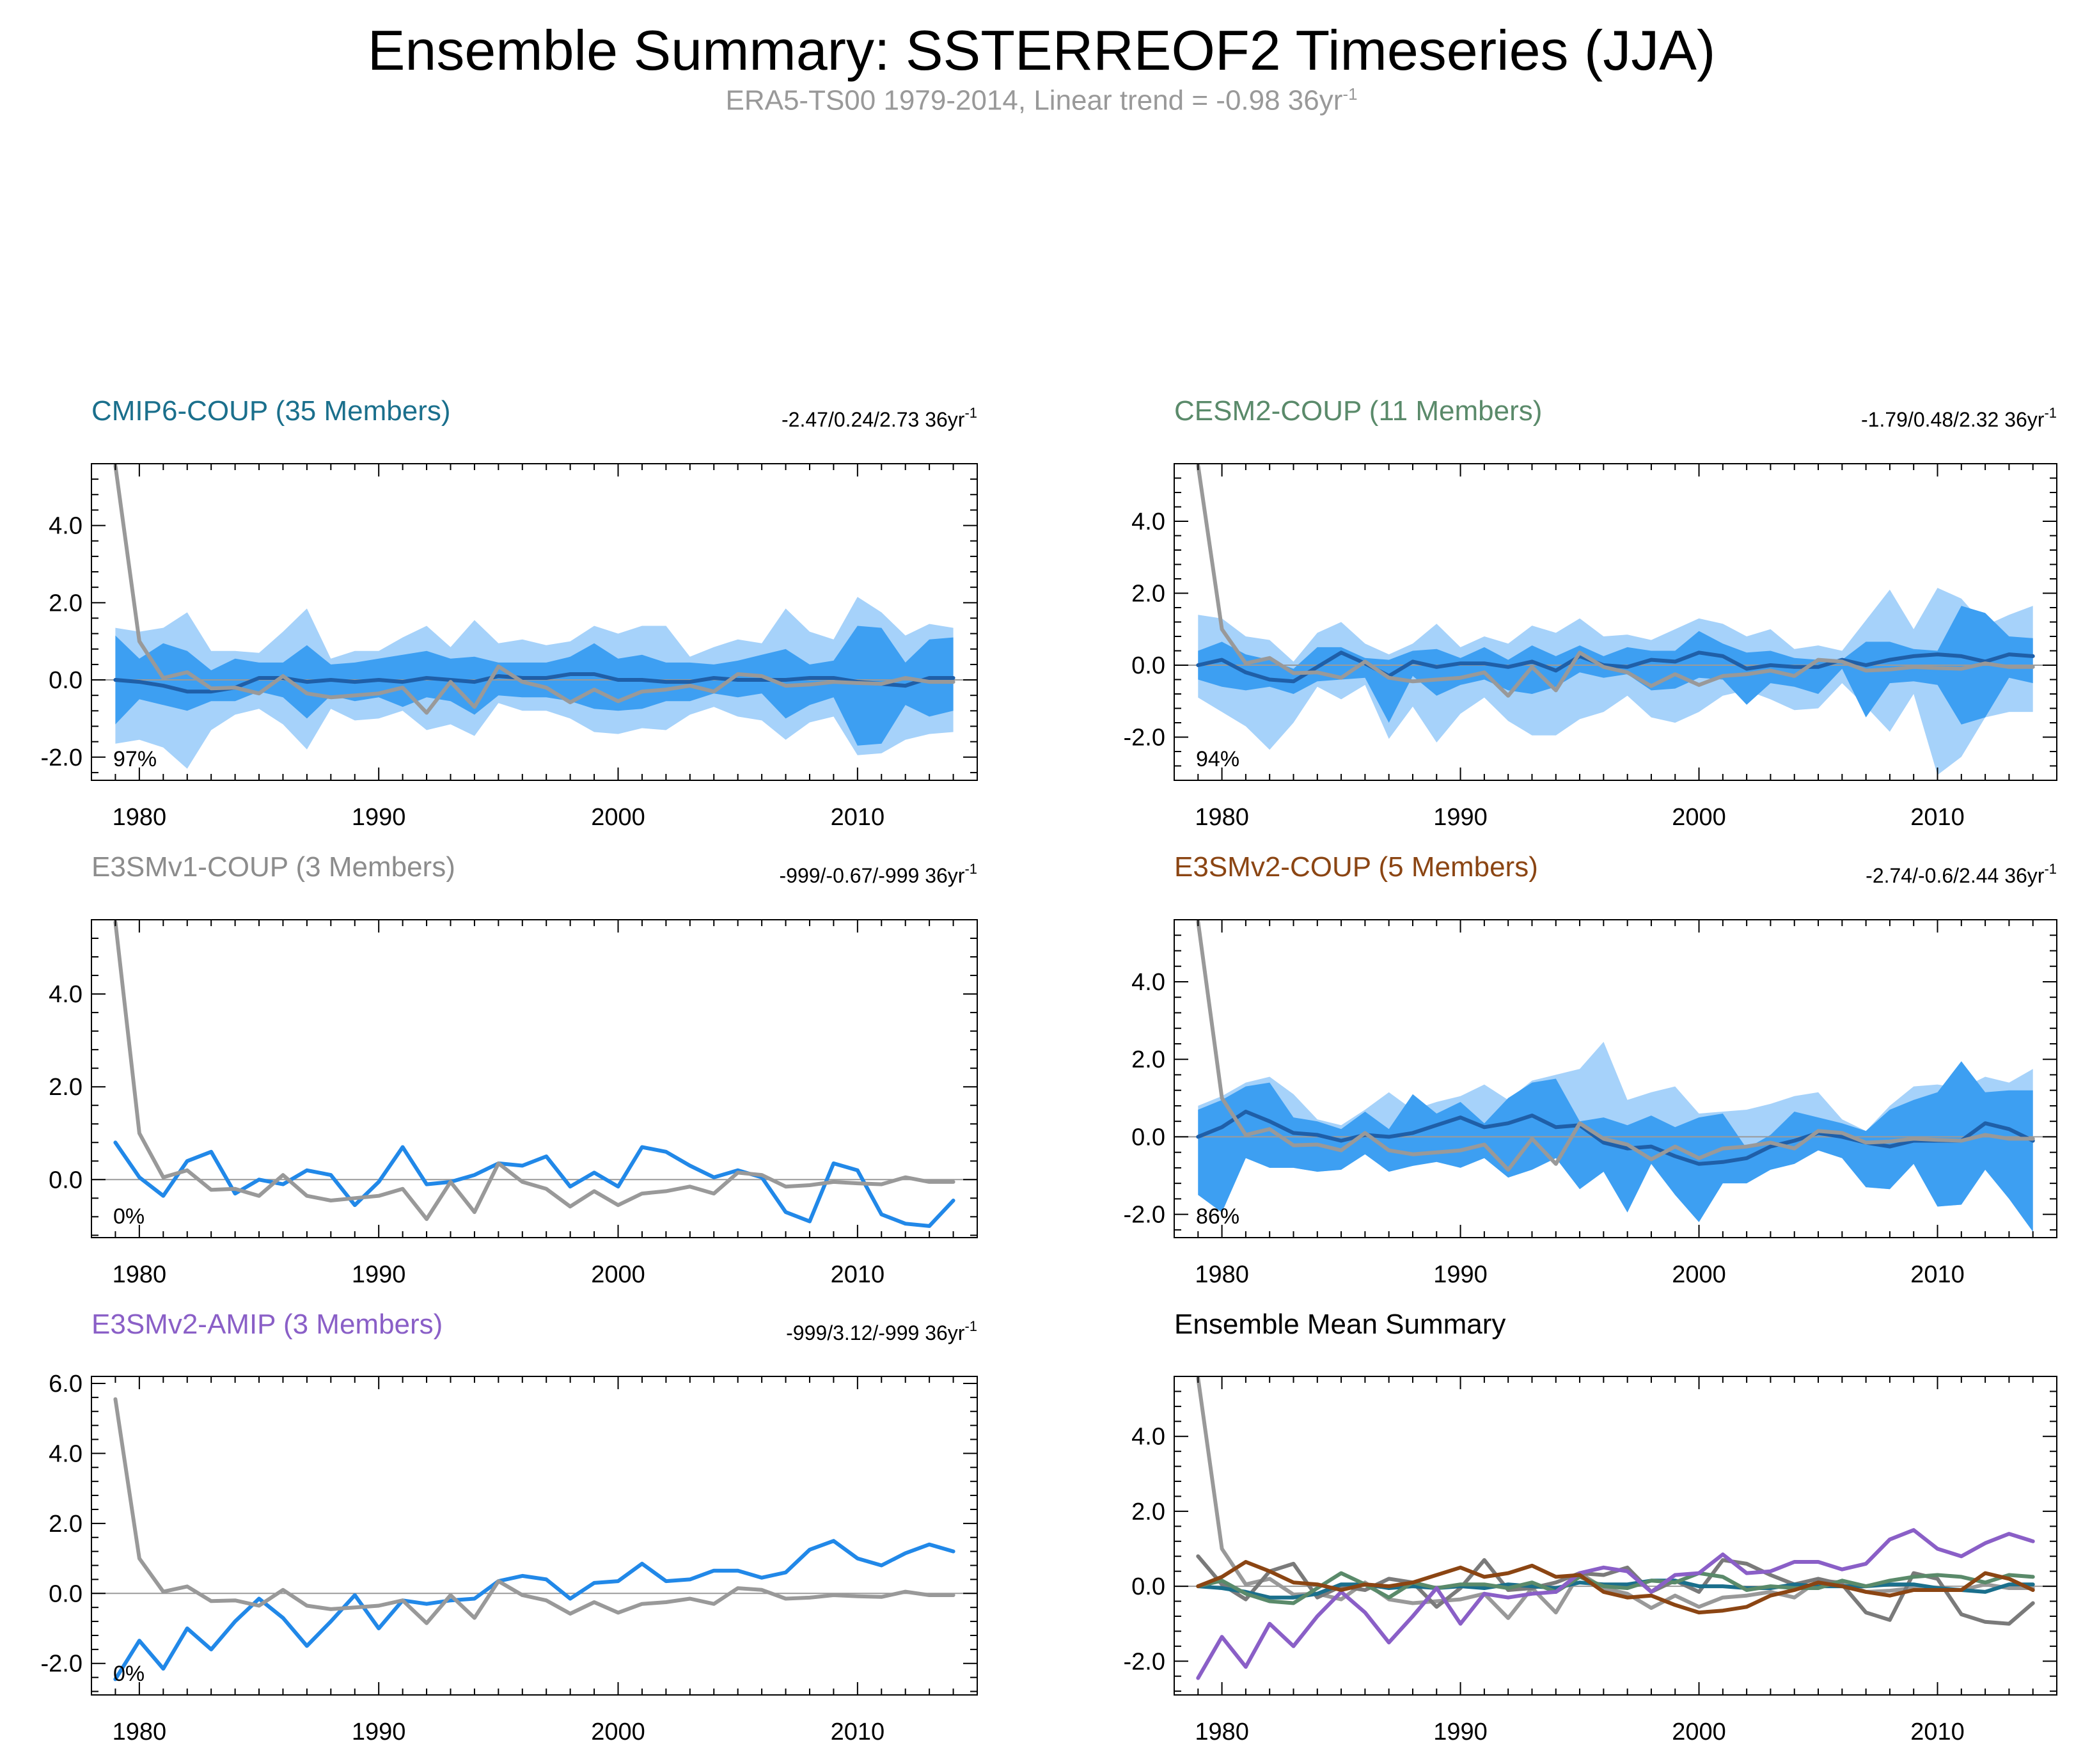  What do you see at coordinates (534, 589) in the screenshot?
I see `obs-line-cmip6` at bounding box center [534, 589].